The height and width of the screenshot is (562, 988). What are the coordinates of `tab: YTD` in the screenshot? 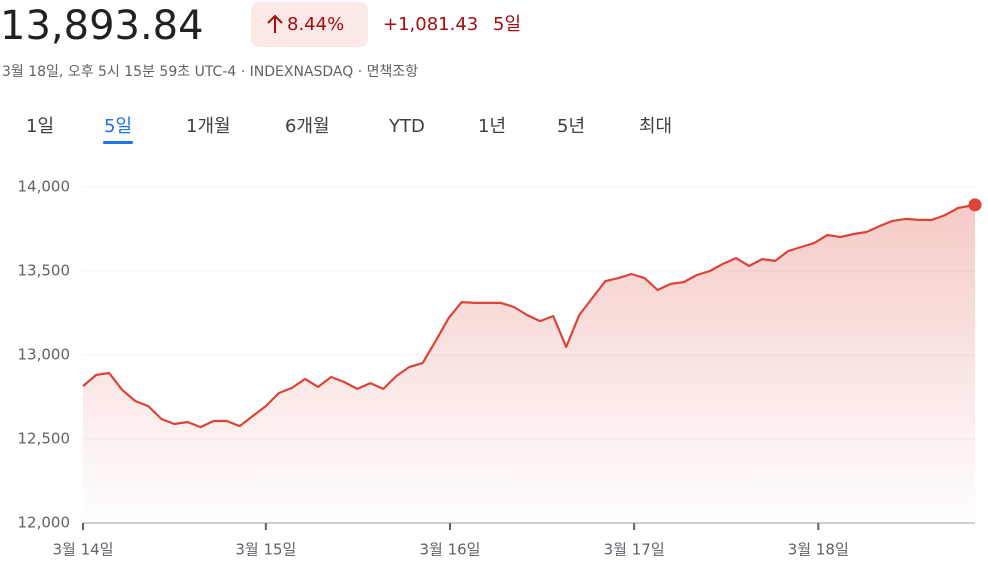 It's located at (406, 126).